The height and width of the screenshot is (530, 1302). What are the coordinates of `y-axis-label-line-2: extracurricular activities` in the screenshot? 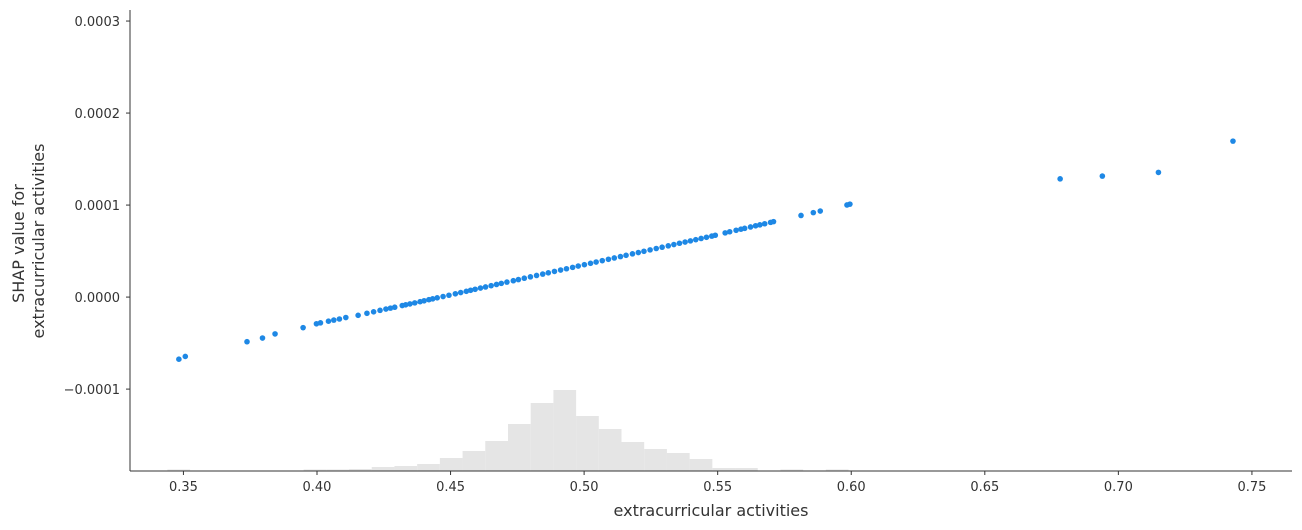 It's located at (38, 241).